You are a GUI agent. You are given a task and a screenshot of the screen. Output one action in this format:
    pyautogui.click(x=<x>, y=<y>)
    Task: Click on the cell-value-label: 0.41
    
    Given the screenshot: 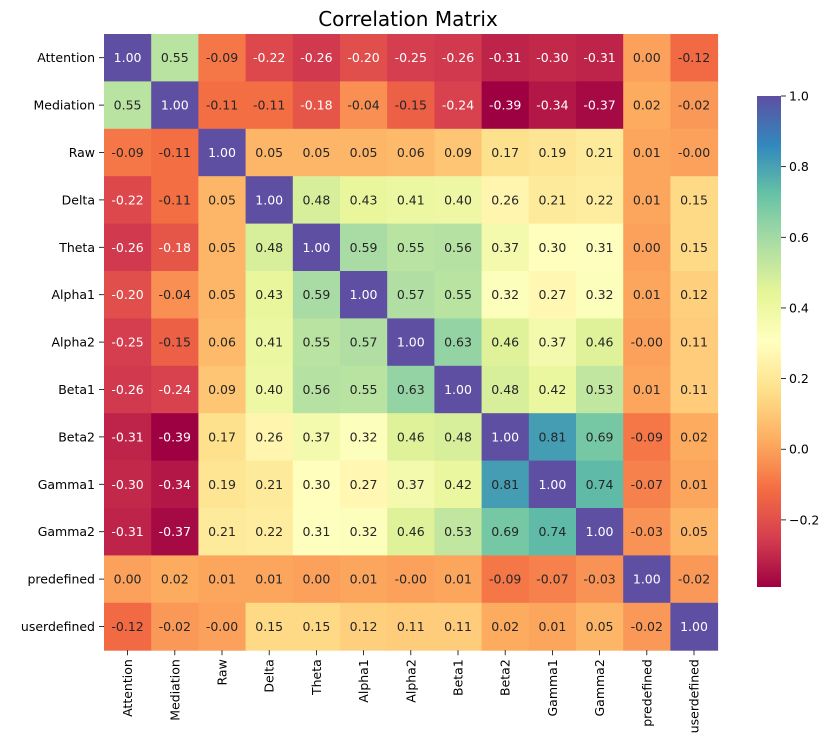 What is the action you would take?
    pyautogui.click(x=411, y=199)
    